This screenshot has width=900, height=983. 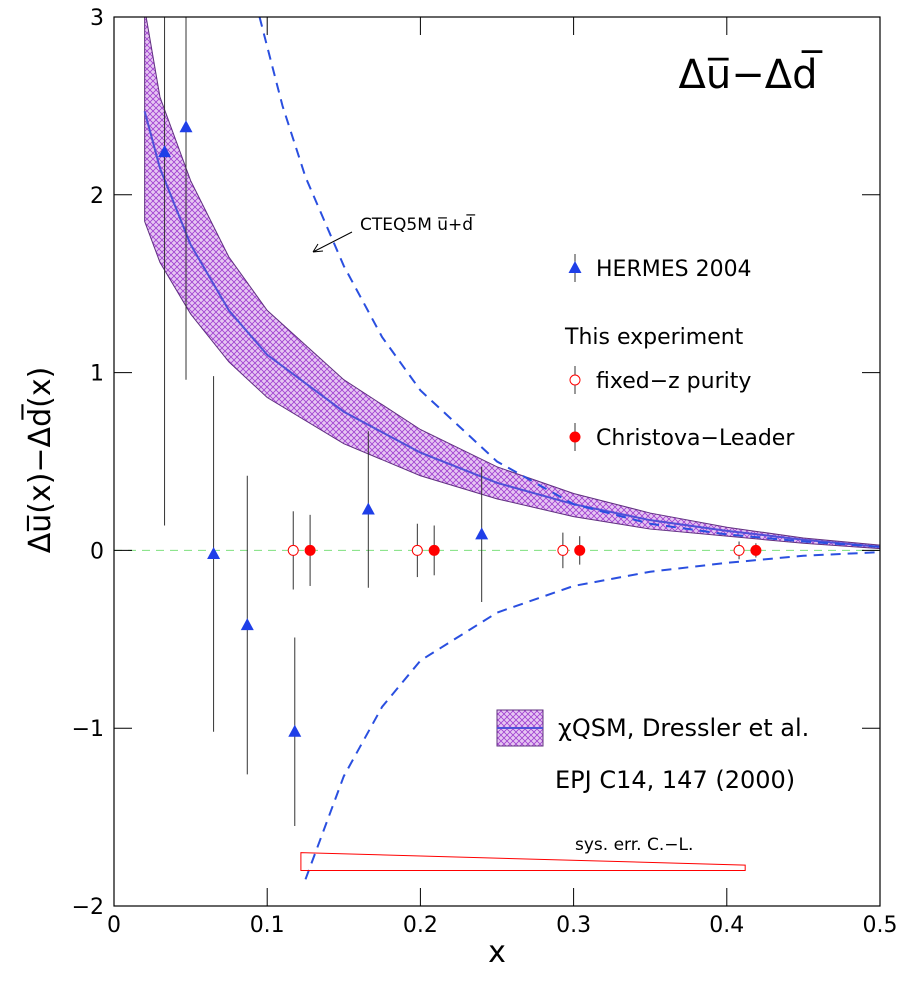 What do you see at coordinates (97, 196) in the screenshot?
I see `y-tick-label: 2` at bounding box center [97, 196].